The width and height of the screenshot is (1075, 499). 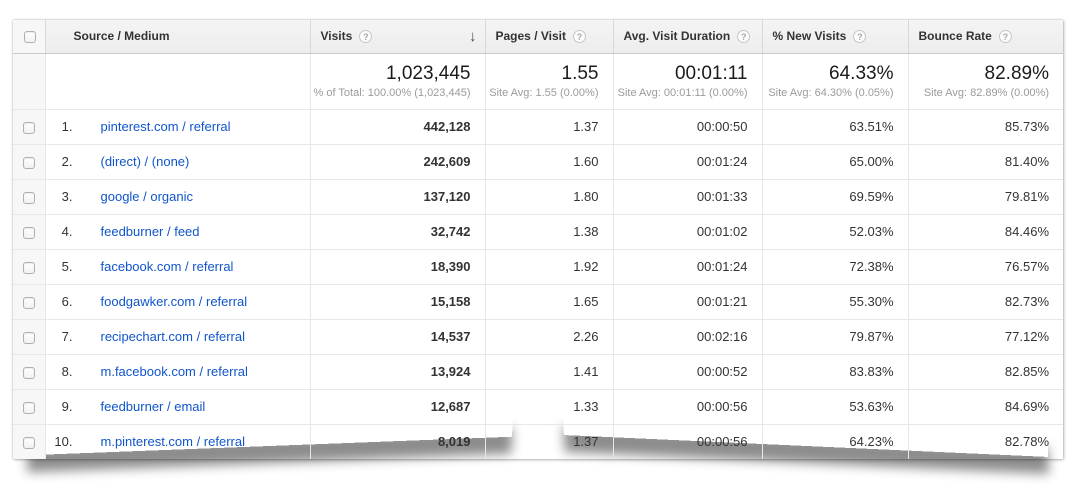 I want to click on column-header-visits: Visits ? ↓, so click(x=397, y=37).